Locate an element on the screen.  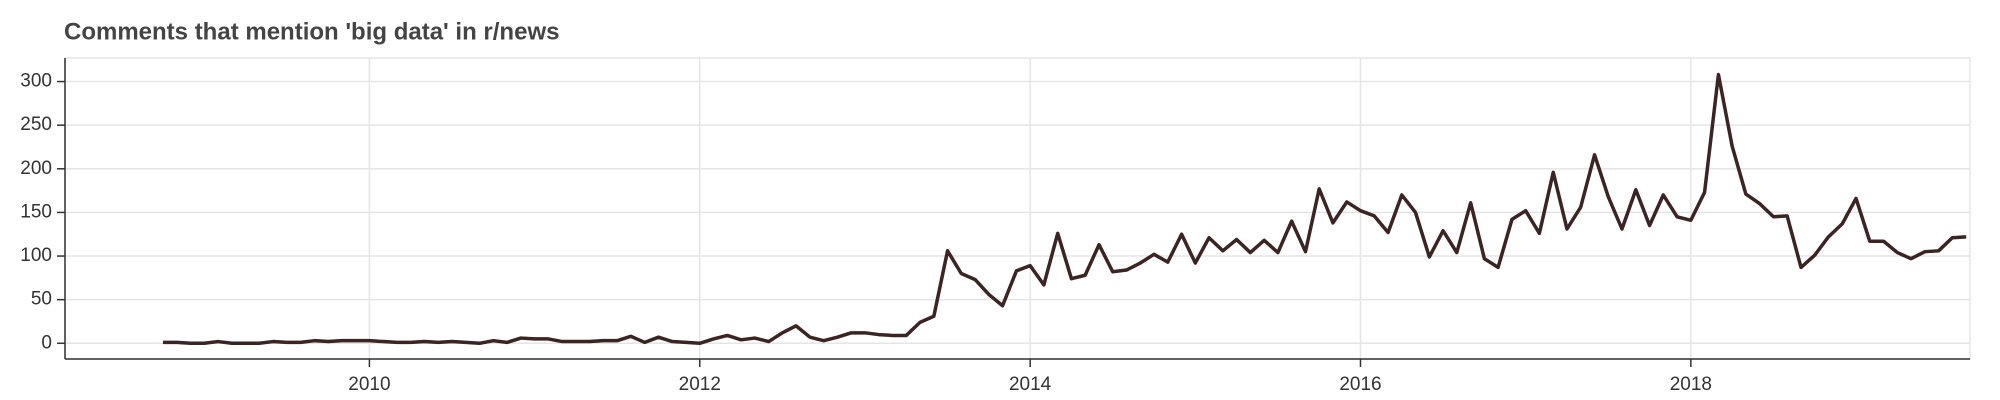
x-tick-label: 2018 is located at coordinates (1691, 384).